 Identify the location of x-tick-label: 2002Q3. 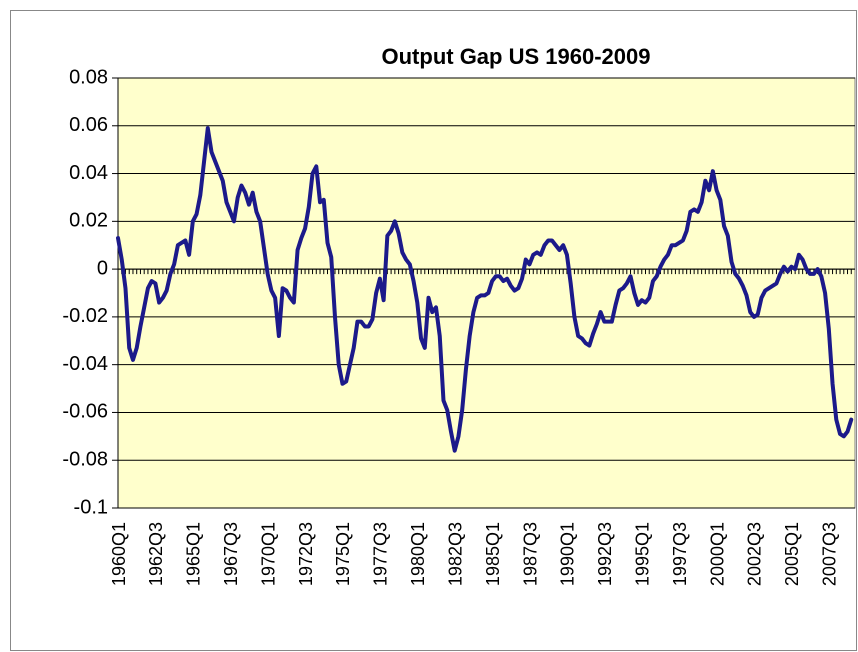
(755, 554).